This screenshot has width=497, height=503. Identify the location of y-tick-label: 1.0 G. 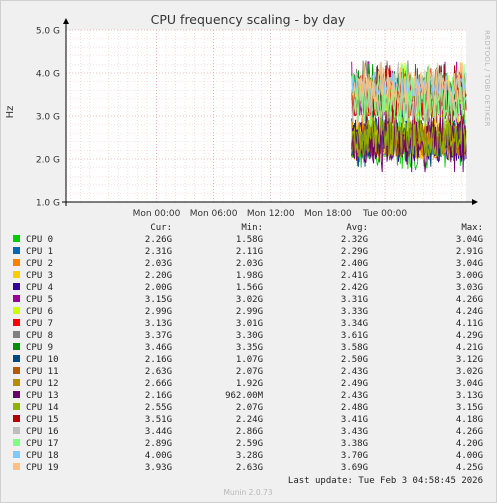
(48, 204).